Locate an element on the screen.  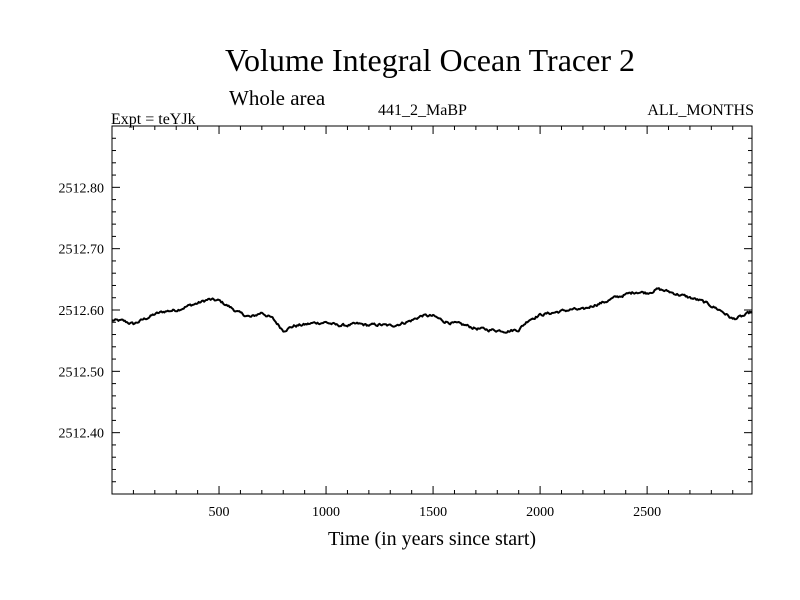
x-tick-label: 2500 is located at coordinates (647, 512).